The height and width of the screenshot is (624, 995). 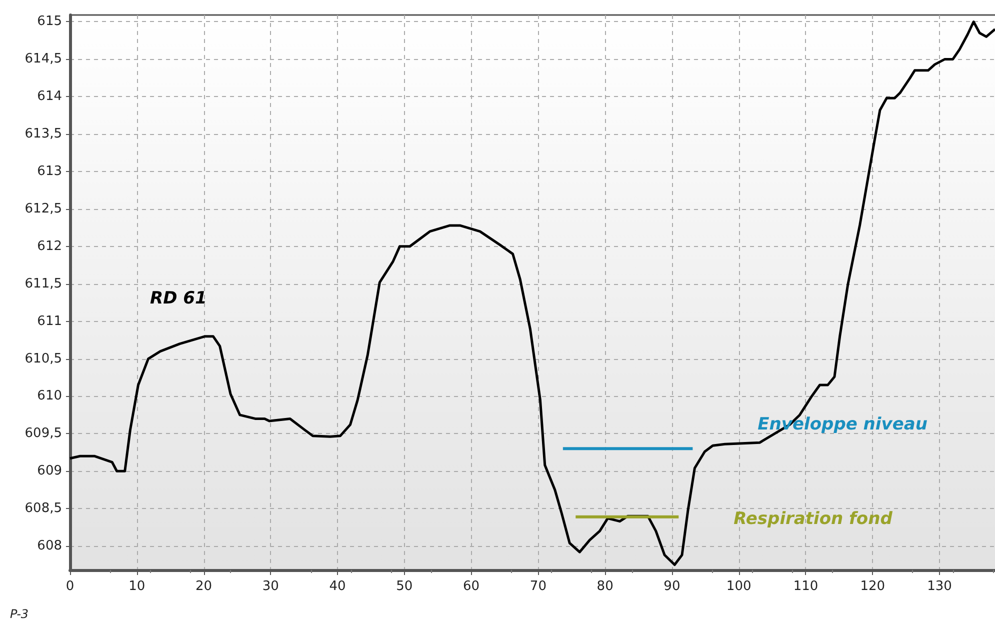 I want to click on x-tick-label: 30, so click(x=270, y=586).